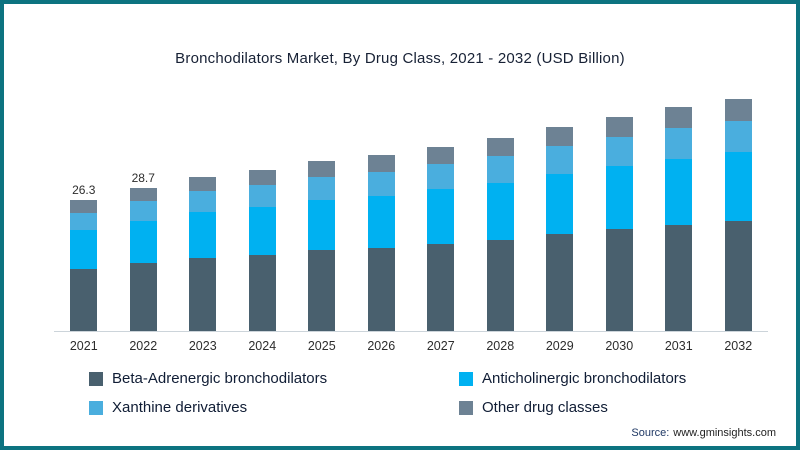 Image resolution: width=800 pixels, height=450 pixels. What do you see at coordinates (678, 346) in the screenshot?
I see `x-axis-label: 2031` at bounding box center [678, 346].